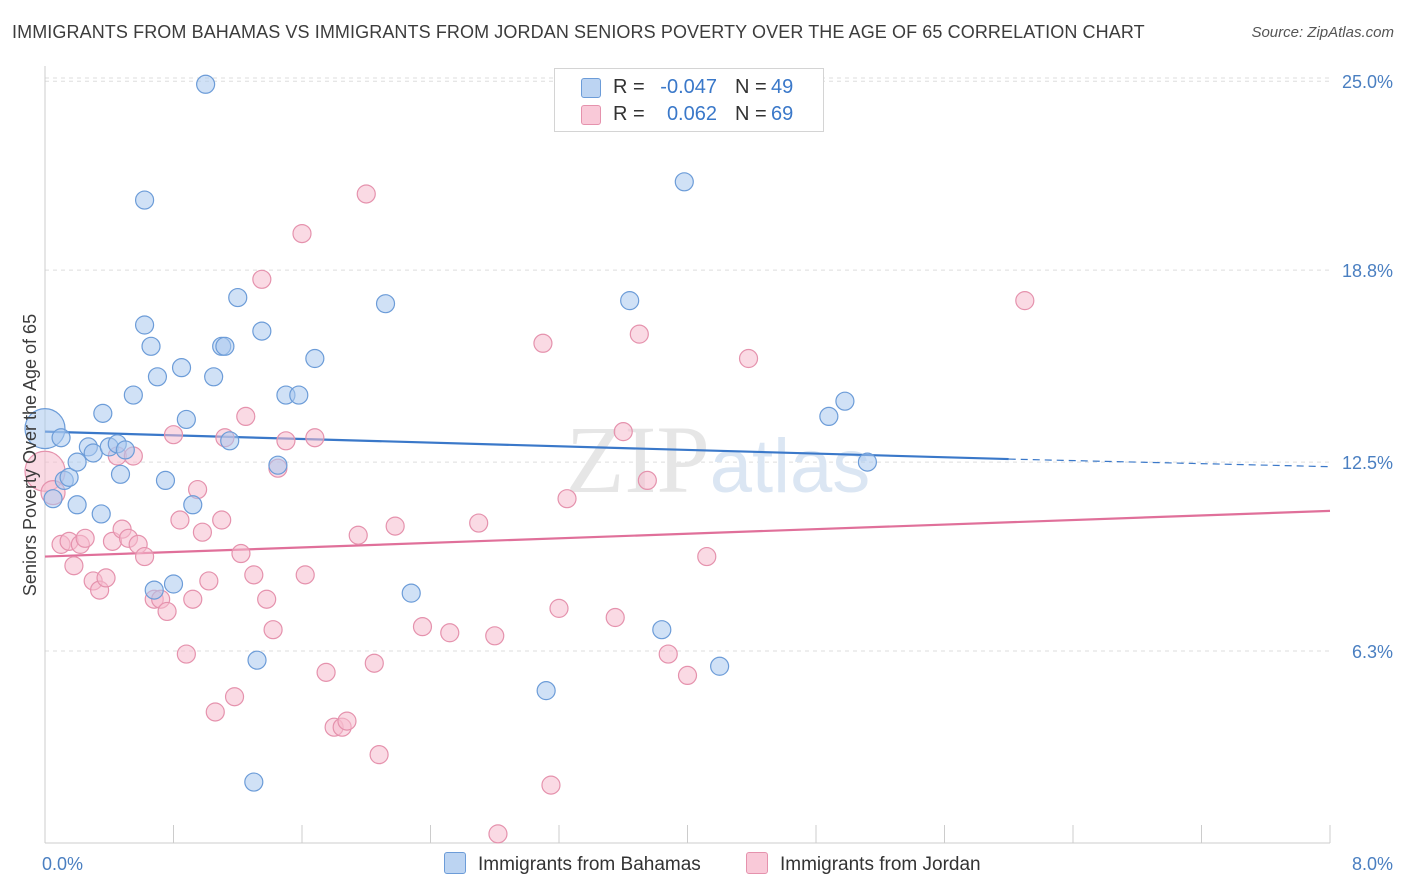  I want to click on y-tick-labels: 25.0% 18.8% 12.5% 6.3%, so click(1367, 367).